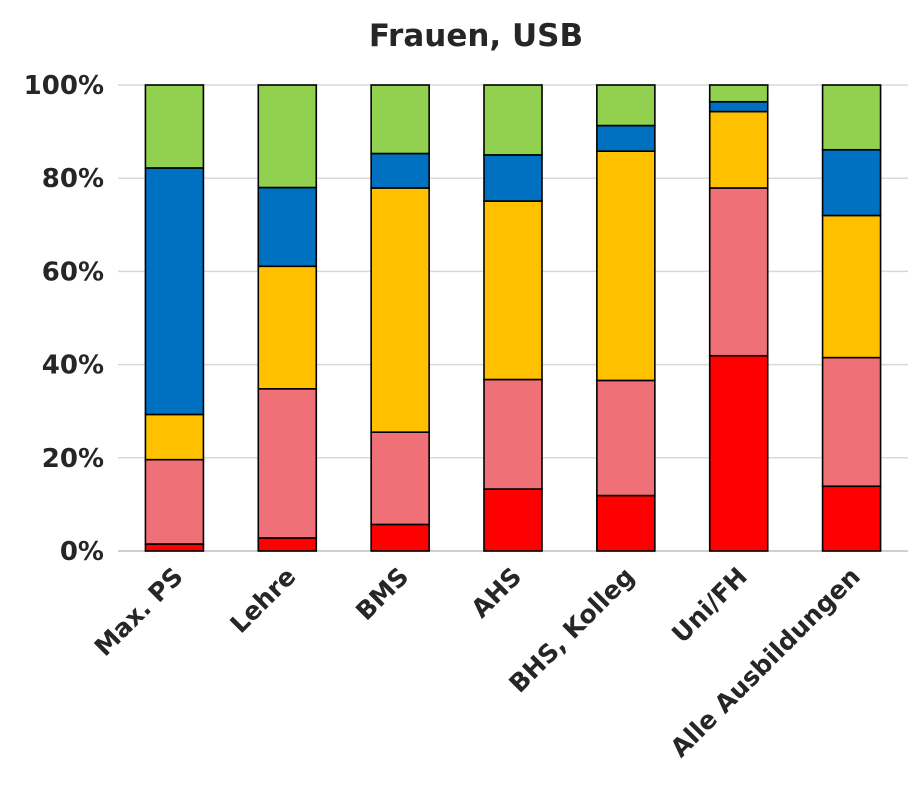 This screenshot has width=918, height=792. Describe the element at coordinates (382, 594) in the screenshot. I see `x-tick-label: BMS` at that location.